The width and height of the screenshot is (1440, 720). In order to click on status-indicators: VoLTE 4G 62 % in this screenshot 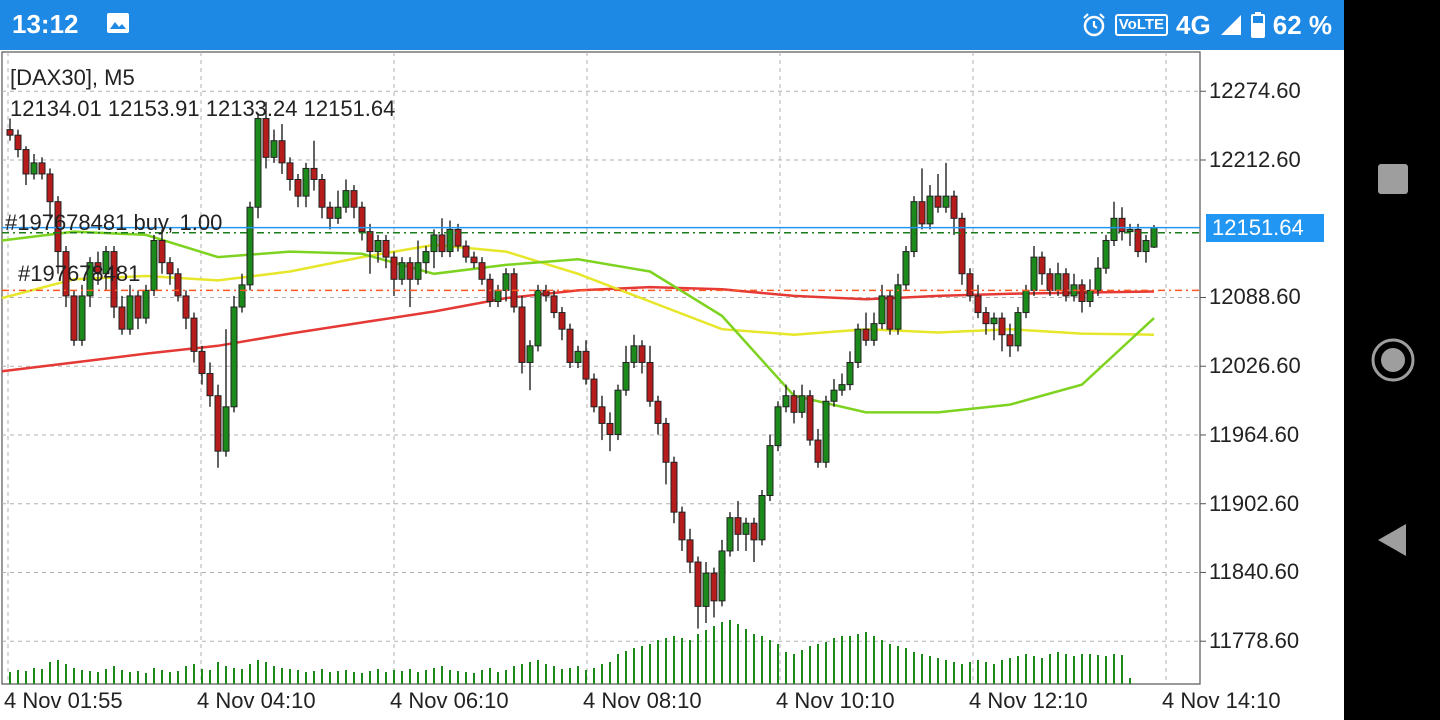, I will do `click(1206, 25)`.